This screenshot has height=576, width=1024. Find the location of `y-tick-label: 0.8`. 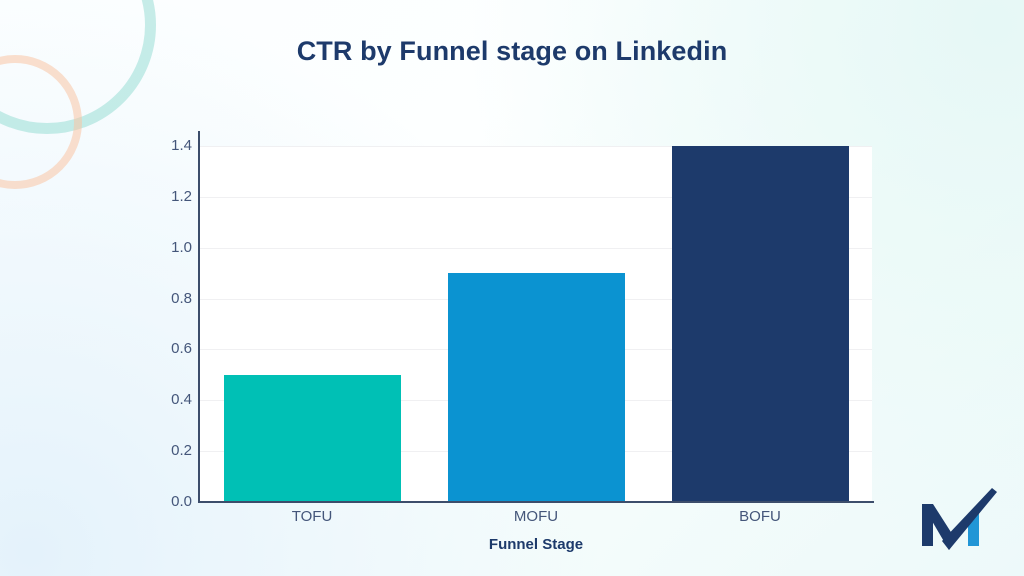

y-tick-label: 0.8 is located at coordinates (181, 298).